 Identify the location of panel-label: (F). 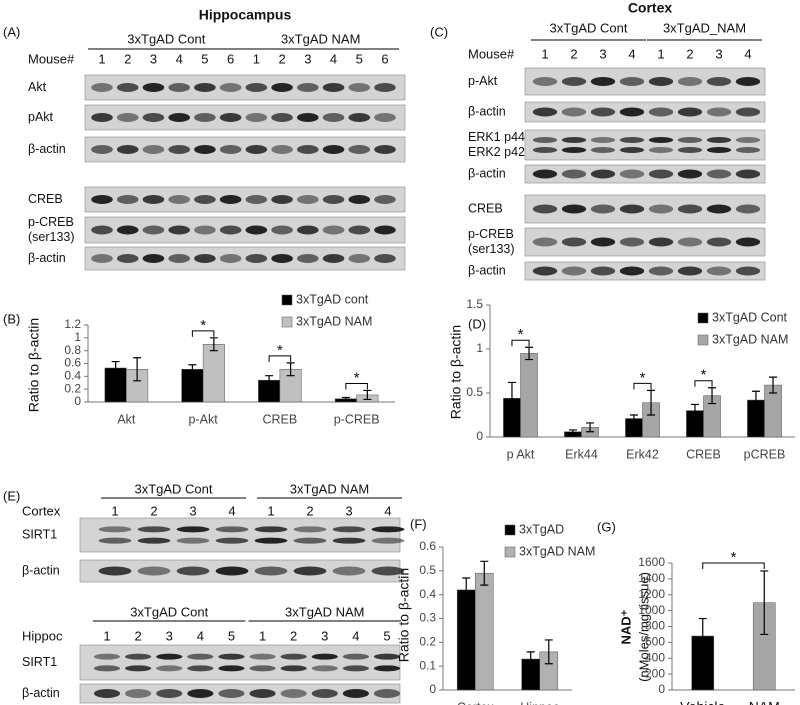
(418, 523).